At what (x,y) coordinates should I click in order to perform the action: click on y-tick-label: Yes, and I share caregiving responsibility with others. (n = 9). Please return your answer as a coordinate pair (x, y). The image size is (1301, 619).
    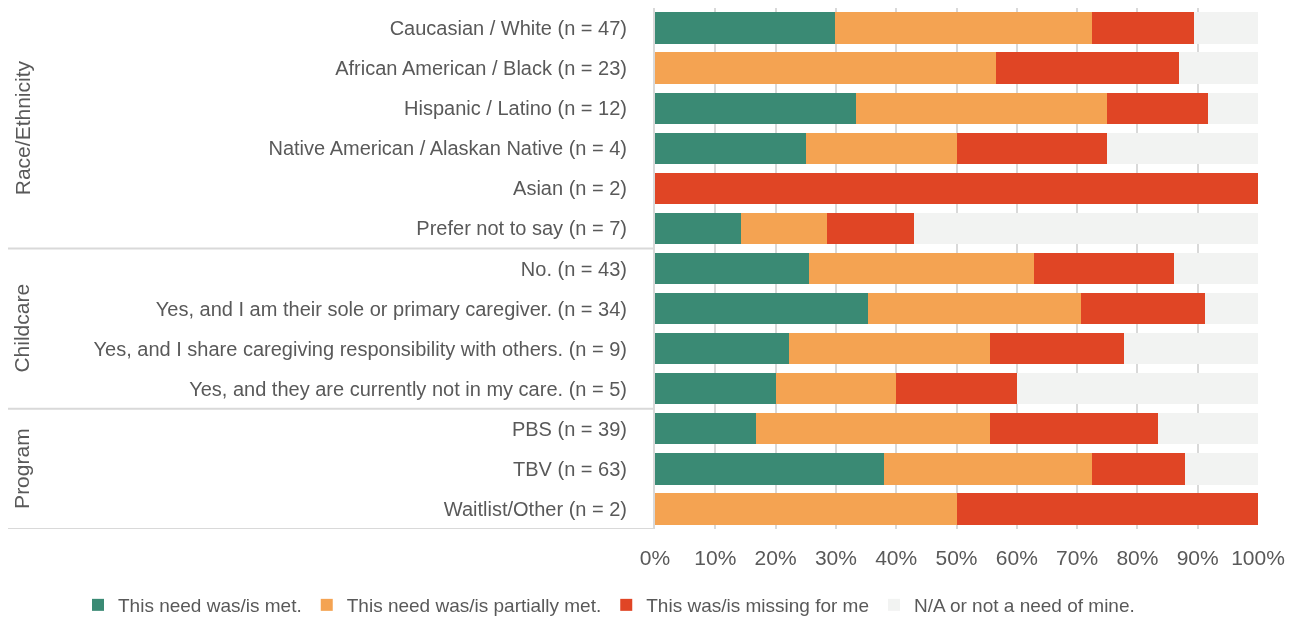
    Looking at the image, I should click on (360, 348).